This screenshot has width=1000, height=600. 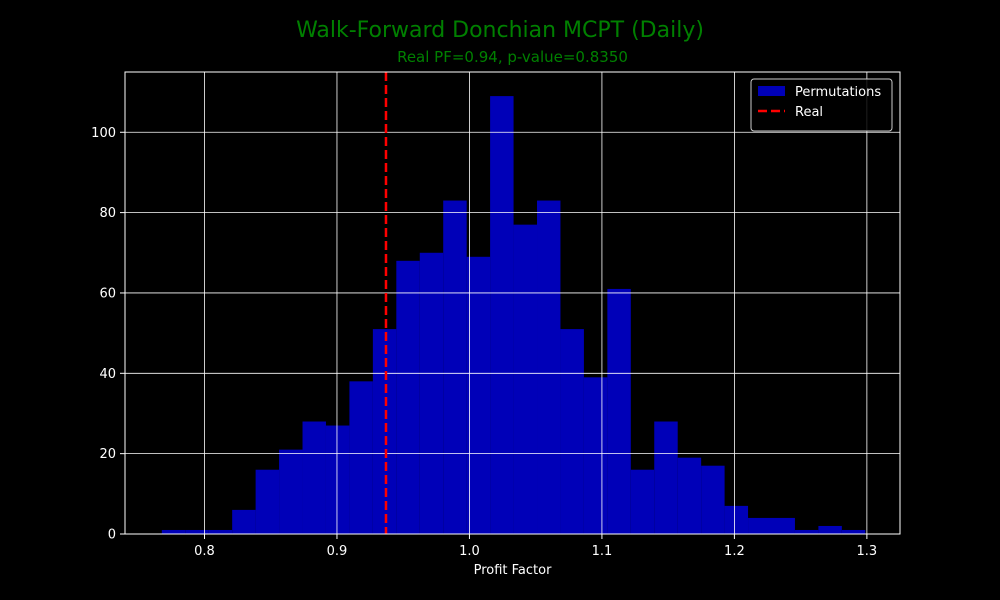 I want to click on legend-label-real: Real, so click(x=809, y=112).